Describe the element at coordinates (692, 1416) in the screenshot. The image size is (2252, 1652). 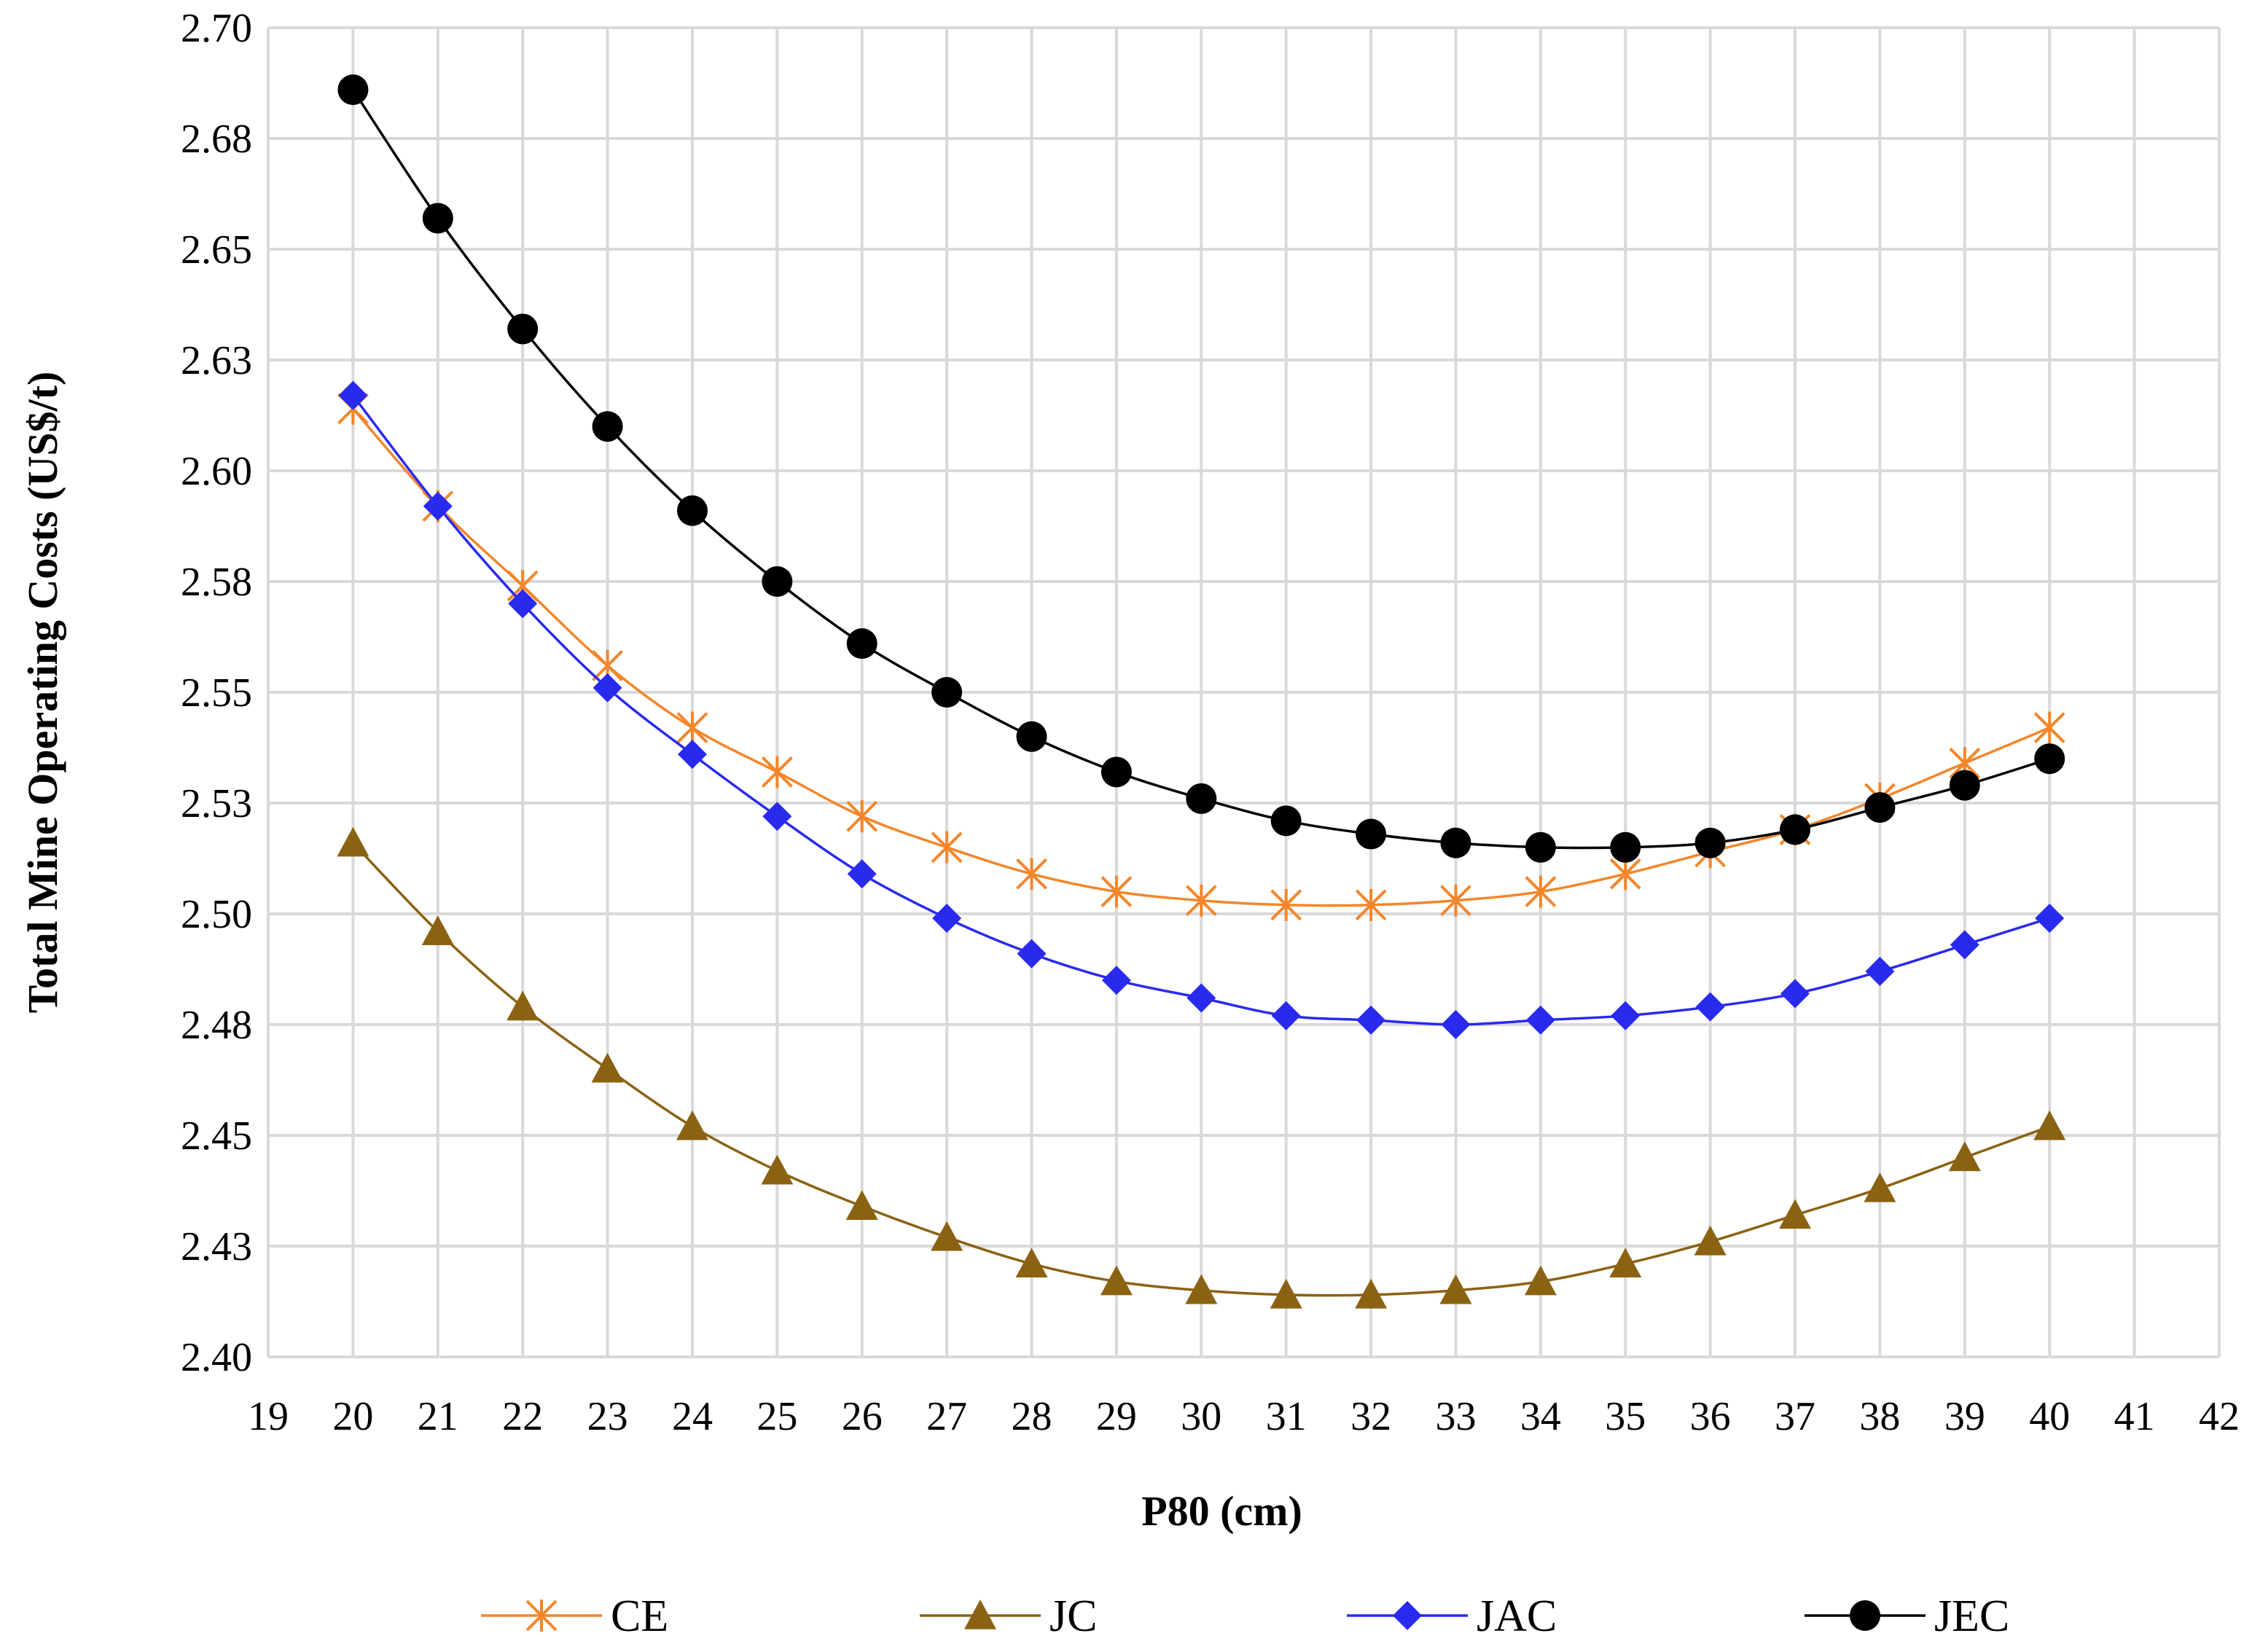
I see `x-tick-label: 24` at that location.